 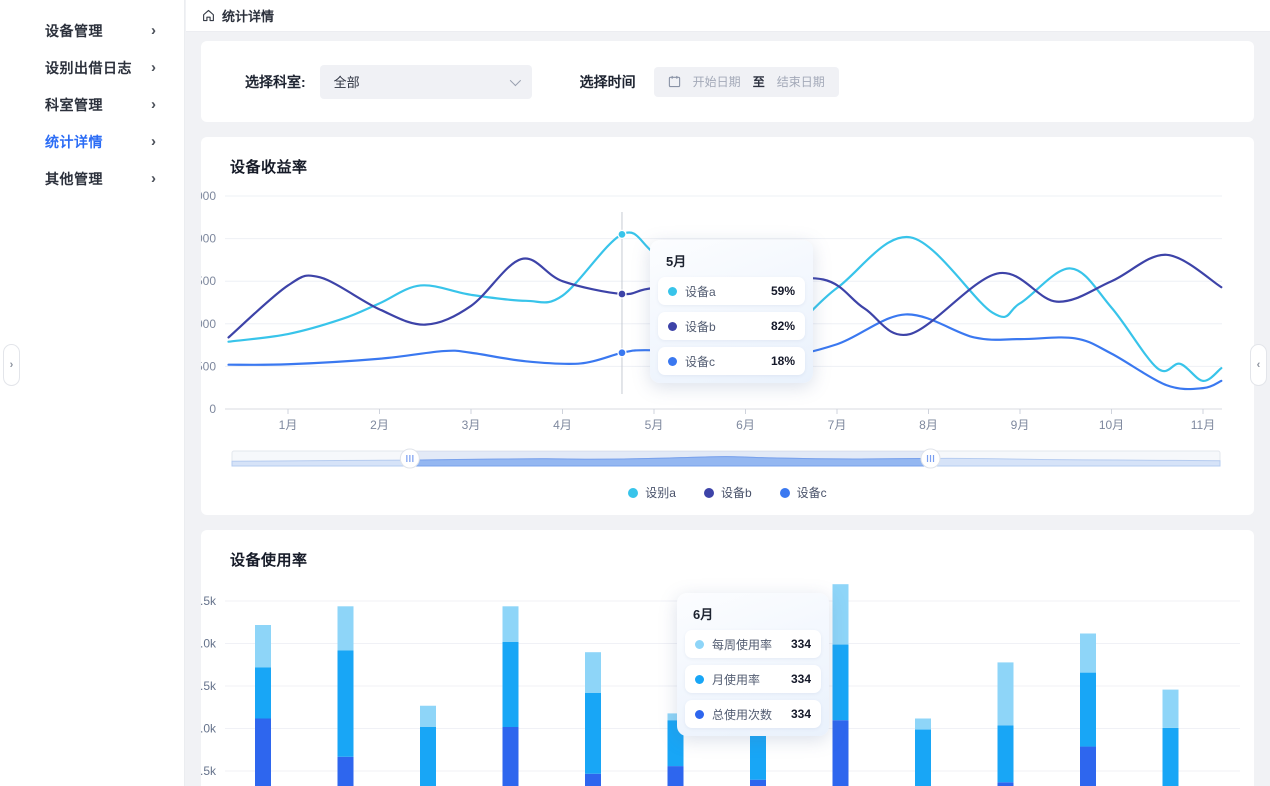 What do you see at coordinates (742, 644) in the screenshot?
I see `tooltip-series-name: 每周使用率` at bounding box center [742, 644].